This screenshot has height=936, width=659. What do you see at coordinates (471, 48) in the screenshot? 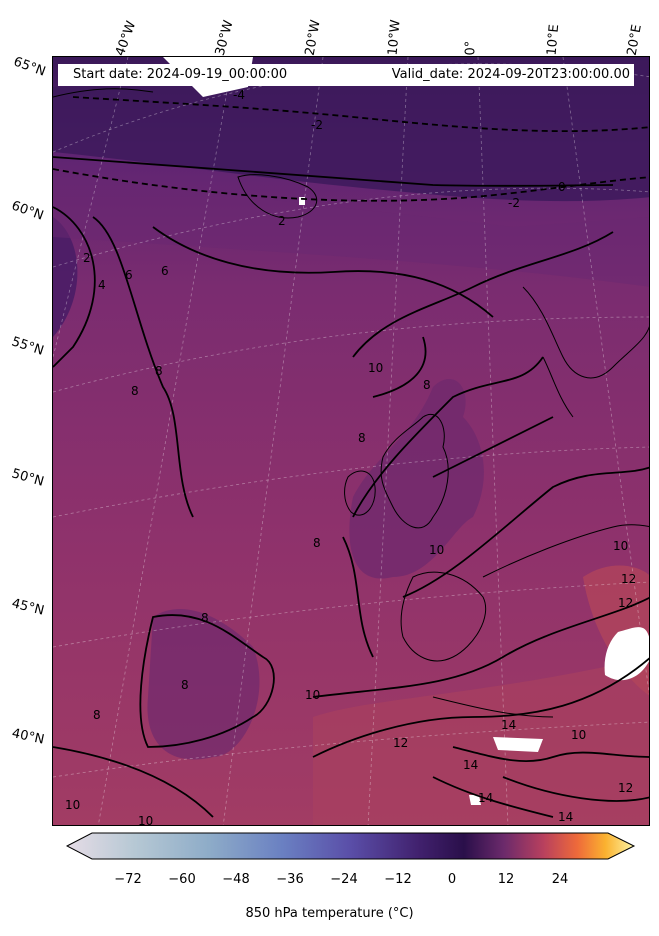
I see `lon-label: 0°` at bounding box center [471, 48].